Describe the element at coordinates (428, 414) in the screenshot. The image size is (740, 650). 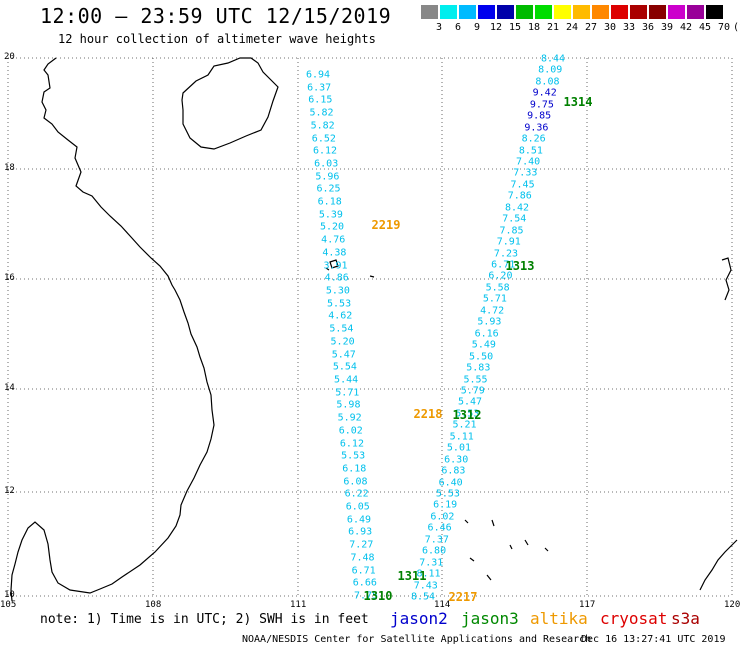
I see `pass-number-label: 2218` at that location.